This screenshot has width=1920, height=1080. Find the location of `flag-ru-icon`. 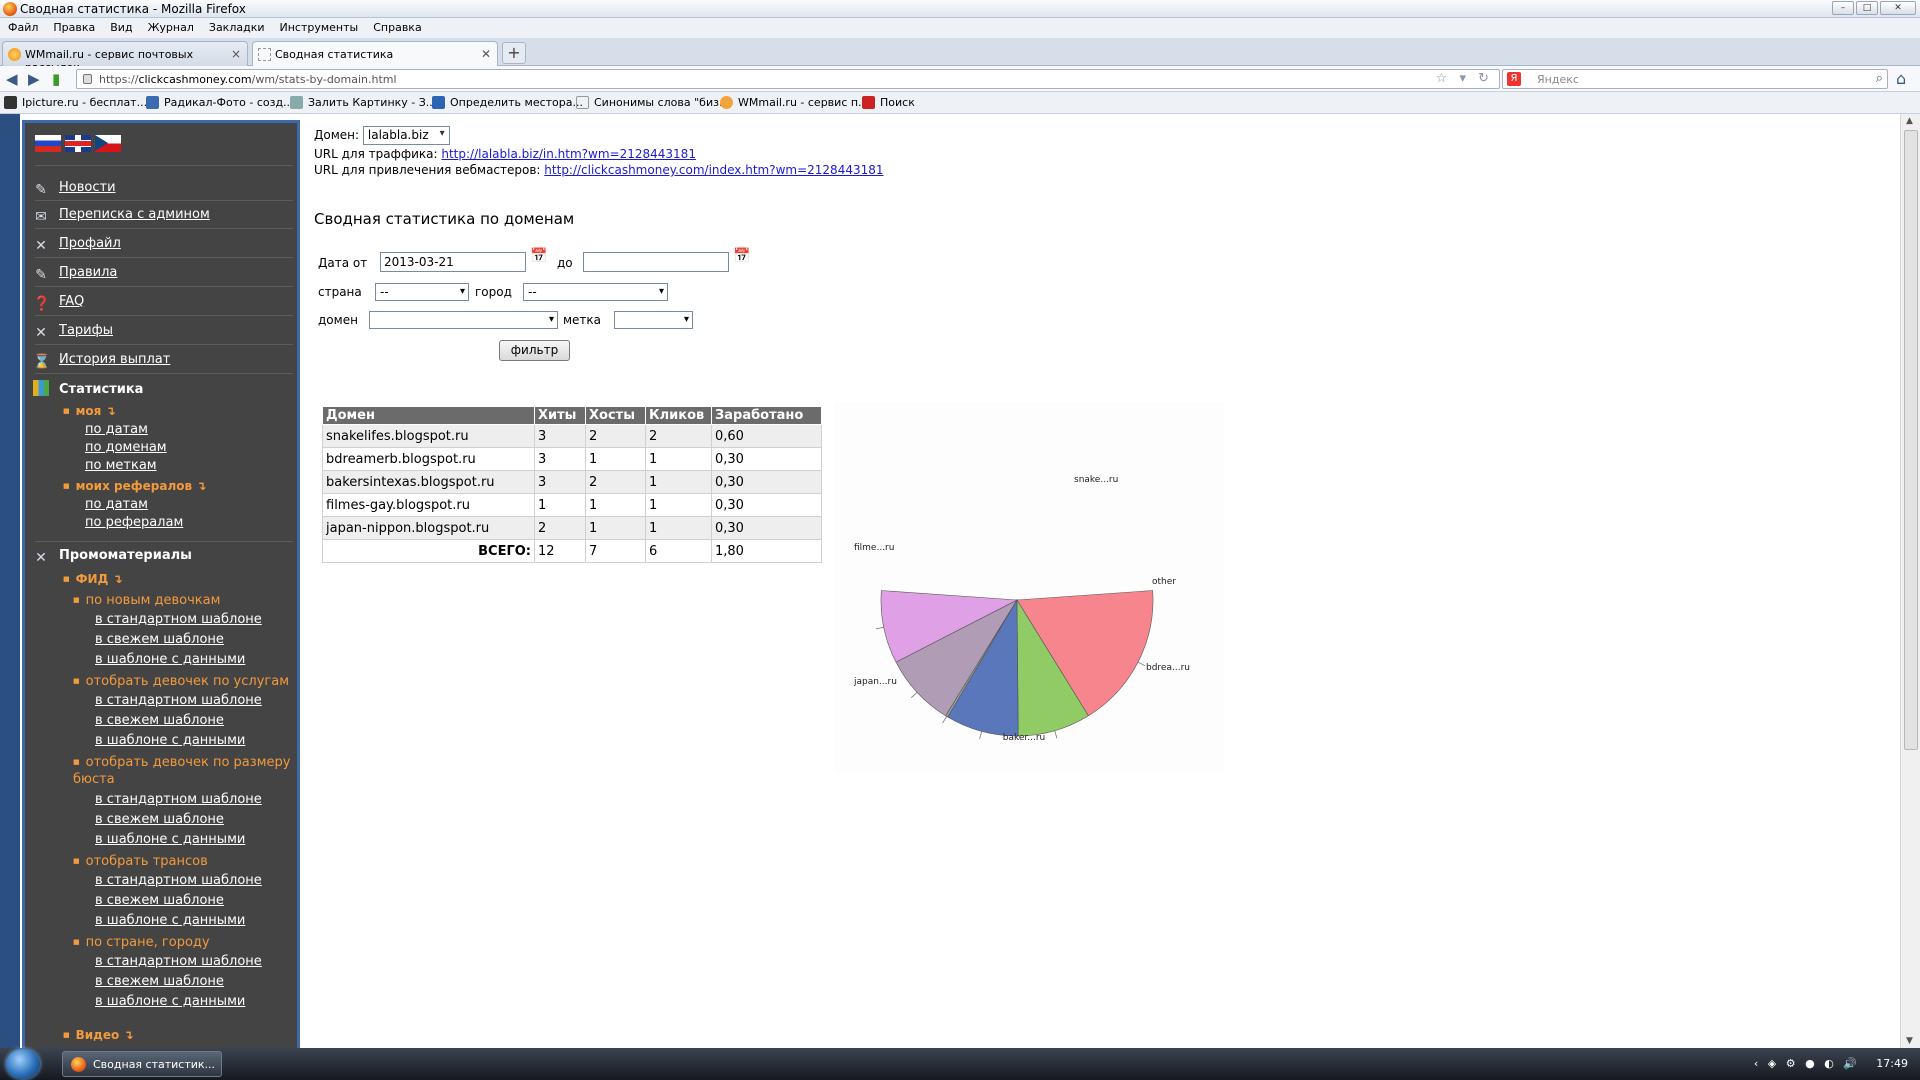

flag-ru-icon is located at coordinates (48, 143).